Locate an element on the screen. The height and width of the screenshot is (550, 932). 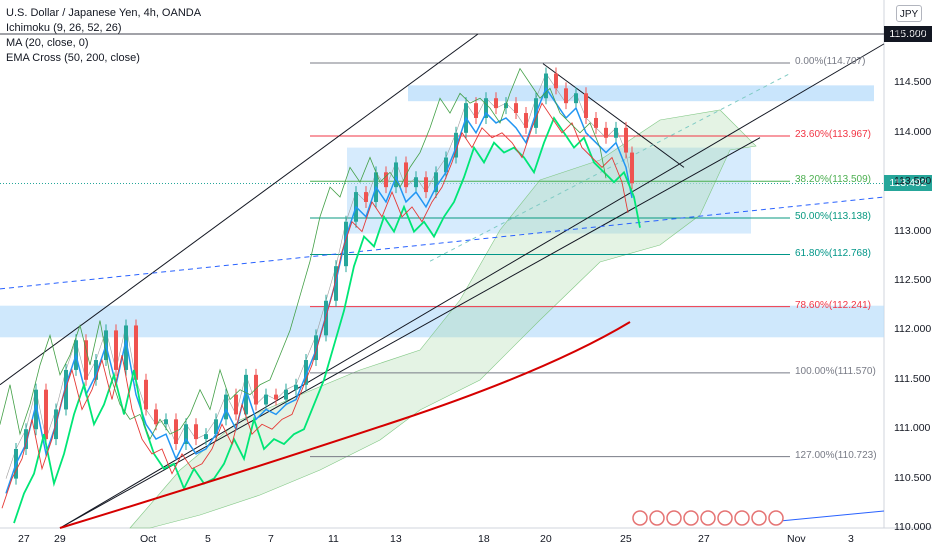
x-tick-label: 27 is located at coordinates (704, 539).